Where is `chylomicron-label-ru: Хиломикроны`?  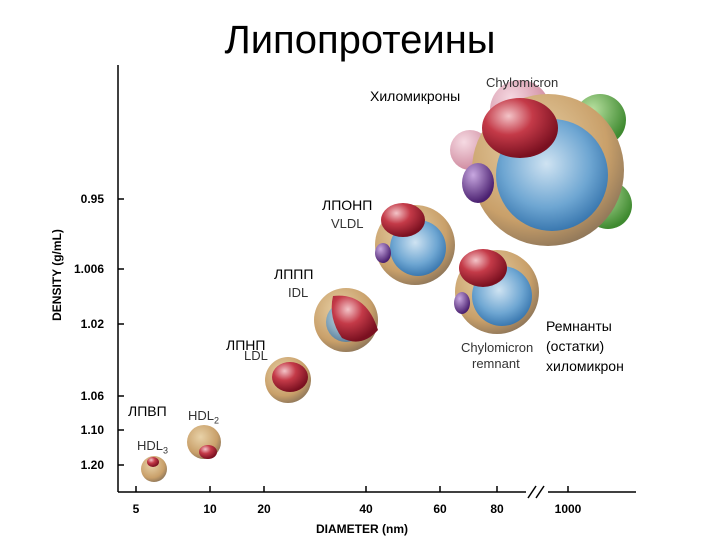
chylomicron-label-ru: Хиломикроны is located at coordinates (415, 96).